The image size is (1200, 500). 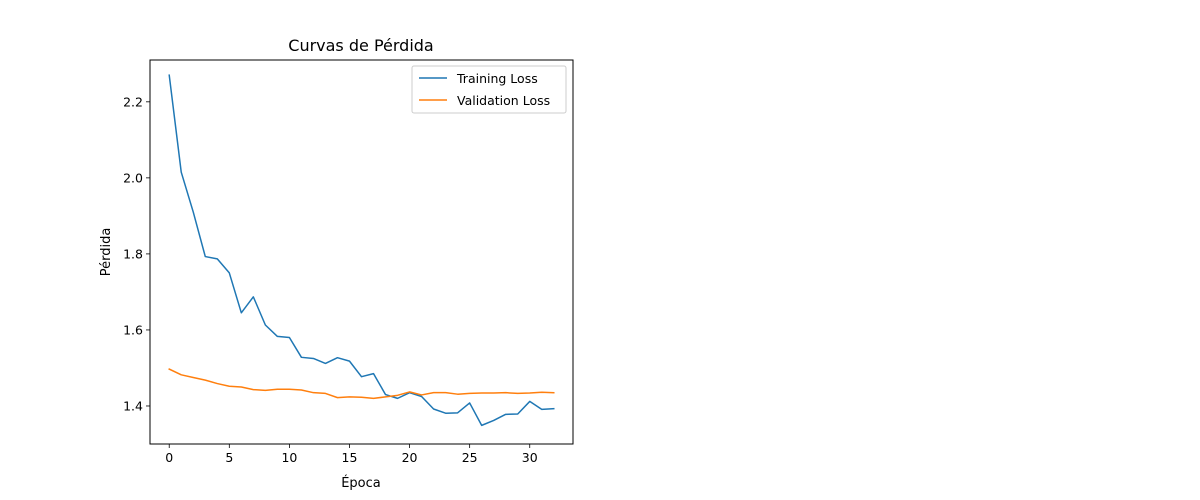 What do you see at coordinates (530, 457) in the screenshot?
I see `x-tick-label: 30` at bounding box center [530, 457].